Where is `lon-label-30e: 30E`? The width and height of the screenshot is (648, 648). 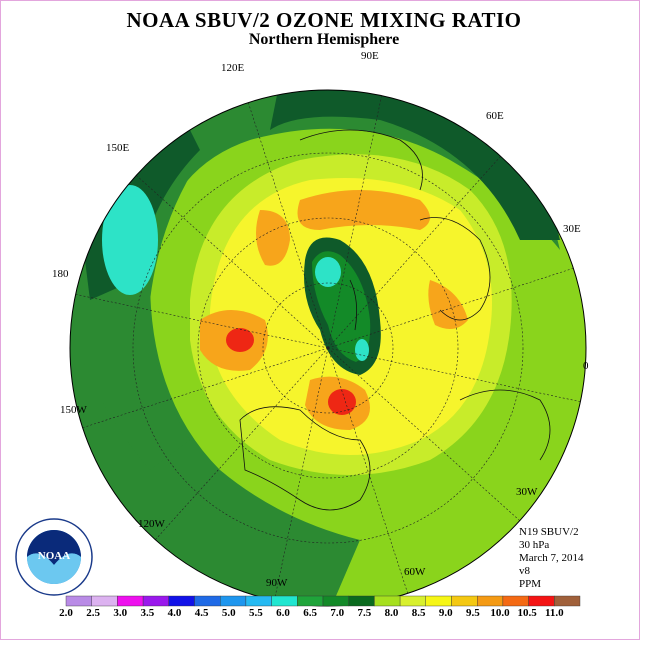
lon-label-30e: 30E is located at coordinates (572, 229).